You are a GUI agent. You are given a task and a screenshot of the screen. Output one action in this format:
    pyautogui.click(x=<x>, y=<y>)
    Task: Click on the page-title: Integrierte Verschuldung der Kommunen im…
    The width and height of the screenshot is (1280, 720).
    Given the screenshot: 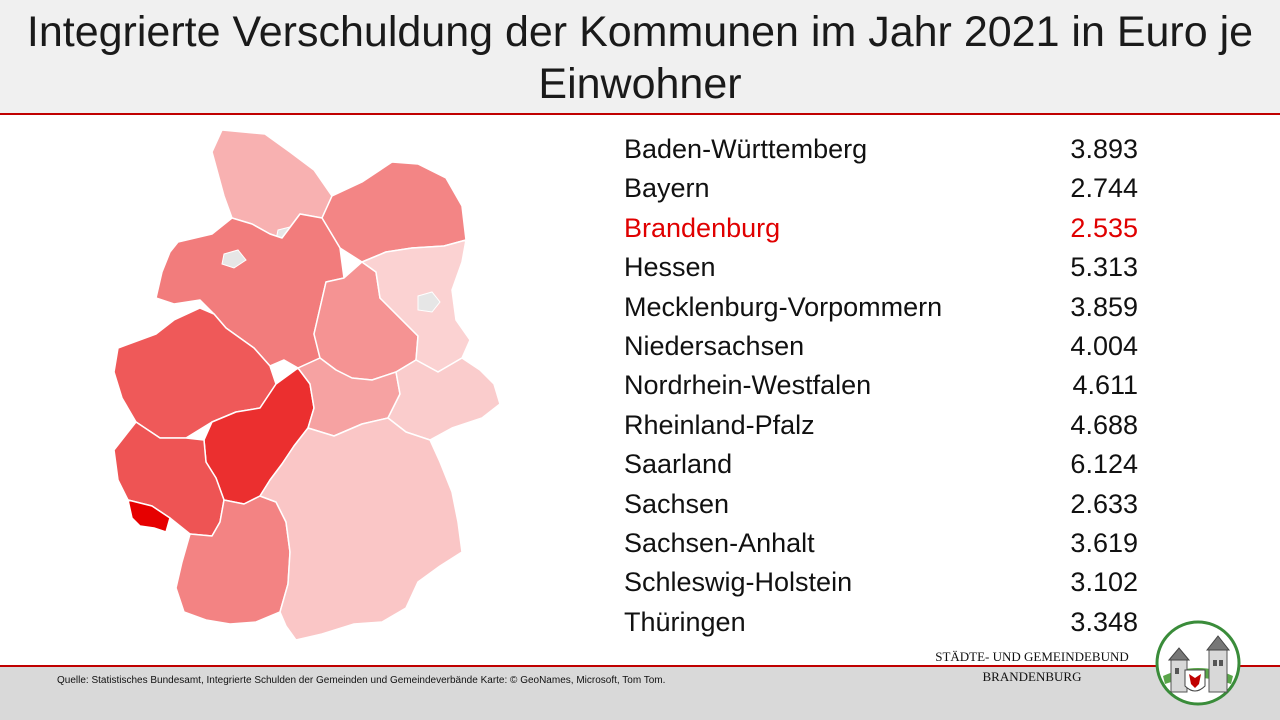 What is the action you would take?
    pyautogui.click(x=640, y=58)
    